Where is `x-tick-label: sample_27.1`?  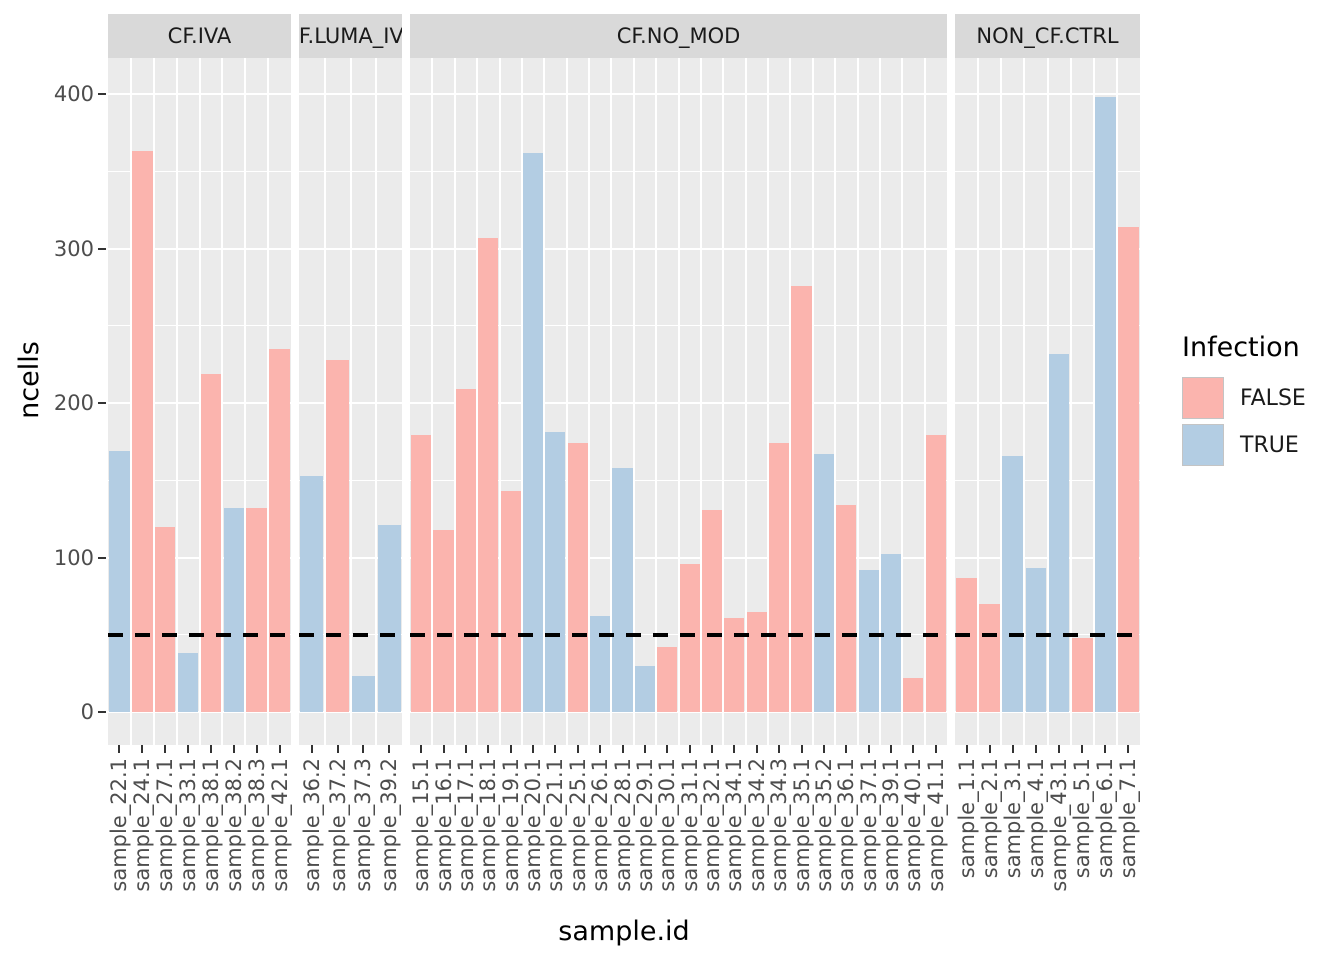
x-tick-label: sample_27.1 is located at coordinates (165, 825).